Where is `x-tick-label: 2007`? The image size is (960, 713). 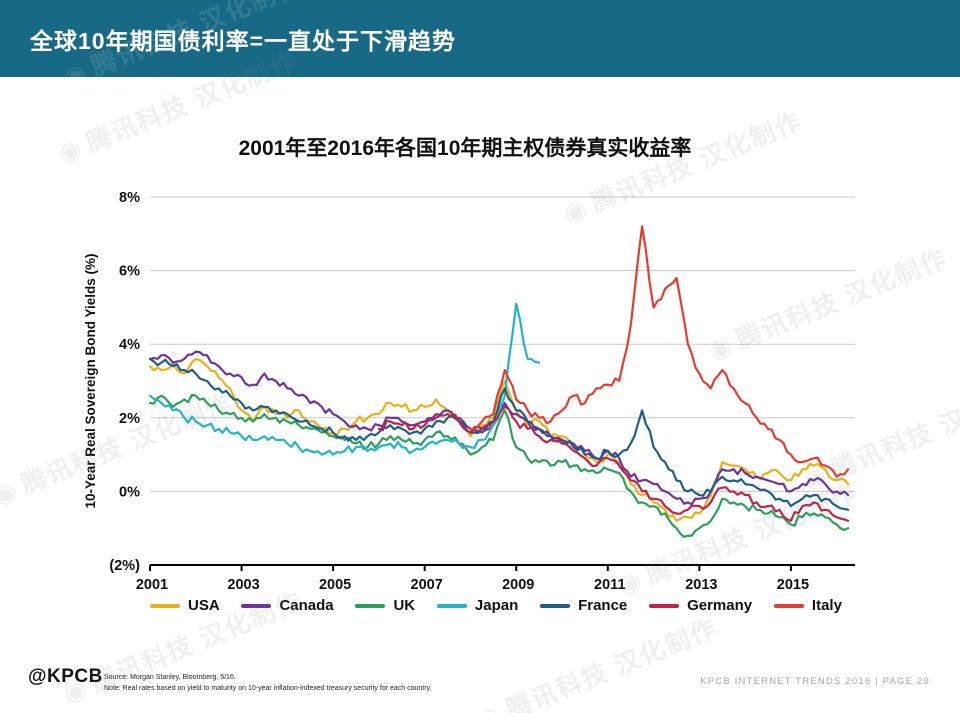
x-tick-label: 2007 is located at coordinates (427, 585).